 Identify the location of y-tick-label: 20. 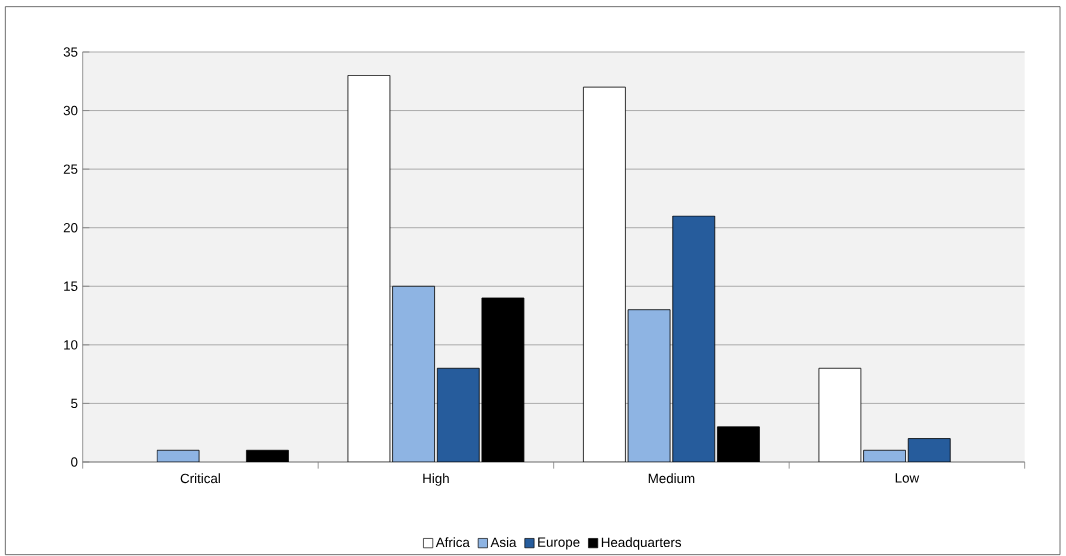
(70, 227).